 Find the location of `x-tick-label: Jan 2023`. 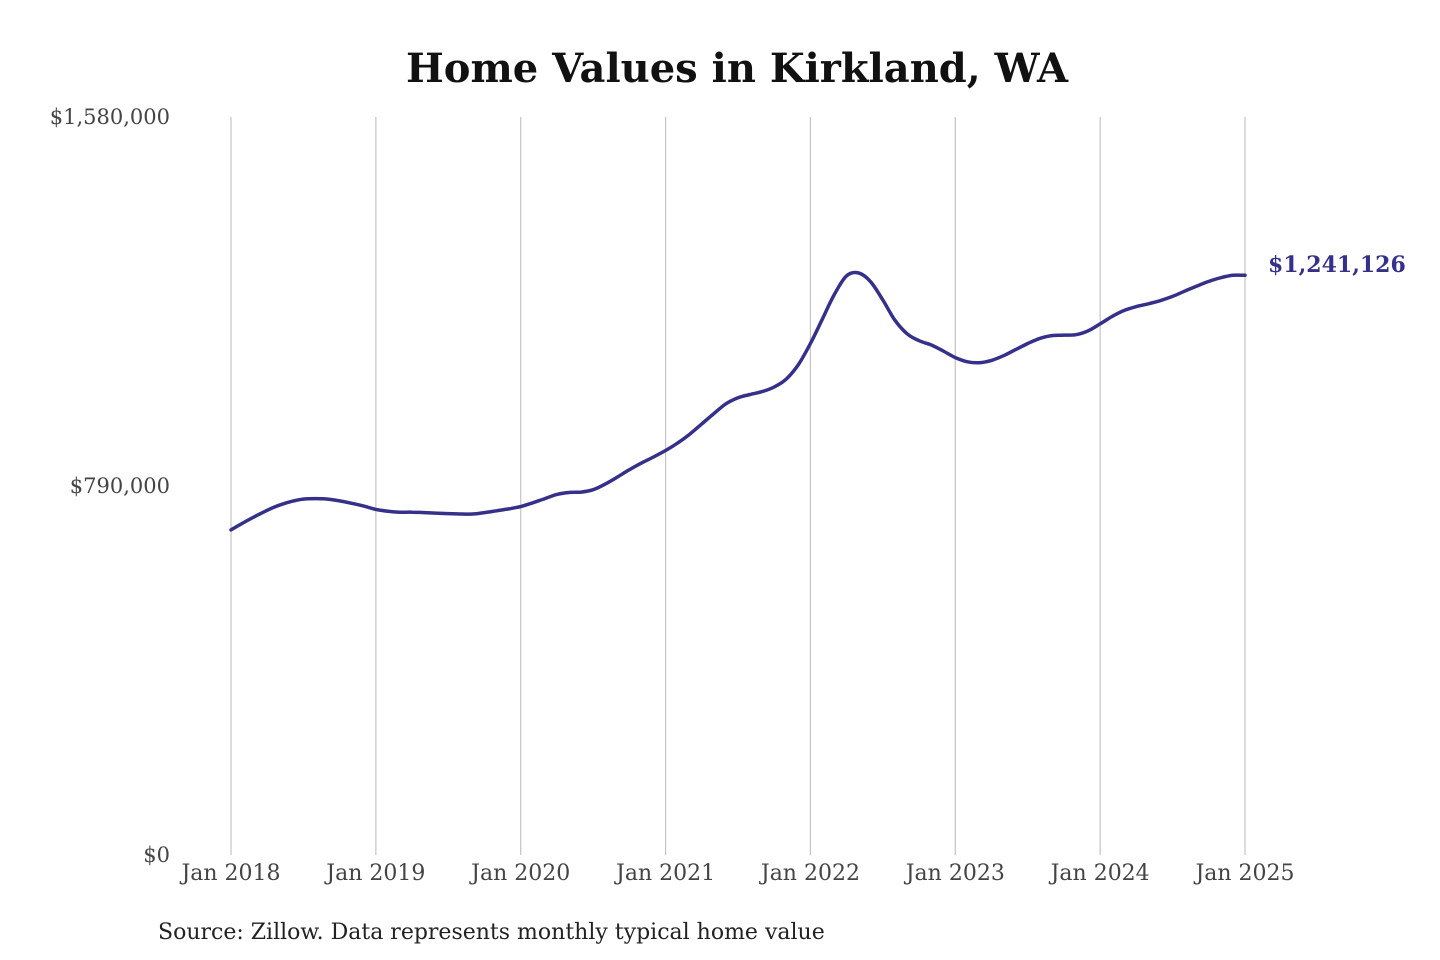

x-tick-label: Jan 2023 is located at coordinates (954, 873).